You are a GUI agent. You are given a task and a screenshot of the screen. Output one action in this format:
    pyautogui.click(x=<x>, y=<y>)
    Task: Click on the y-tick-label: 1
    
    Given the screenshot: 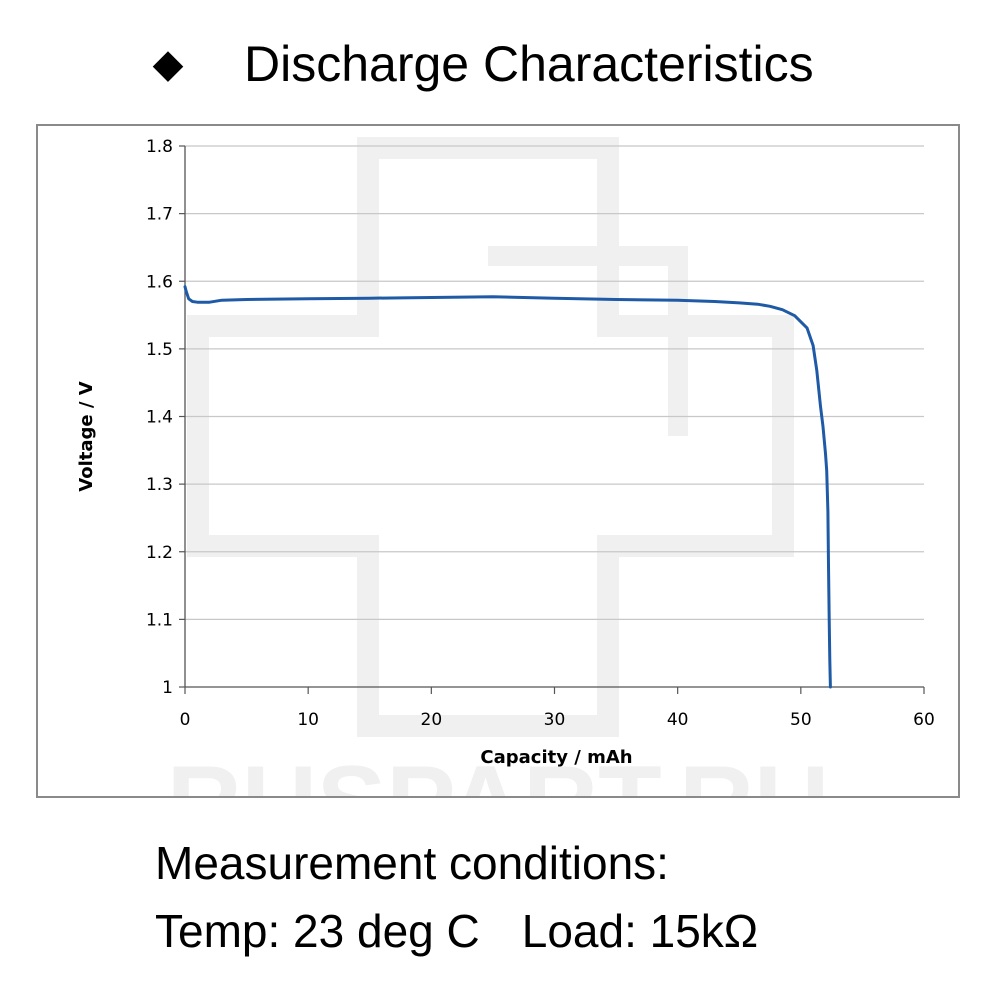 What is the action you would take?
    pyautogui.click(x=167, y=688)
    